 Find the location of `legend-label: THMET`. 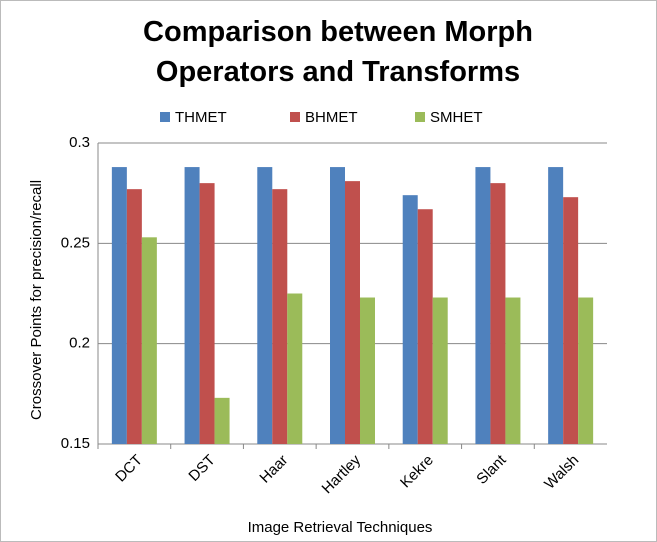

legend-label: THMET is located at coordinates (201, 117).